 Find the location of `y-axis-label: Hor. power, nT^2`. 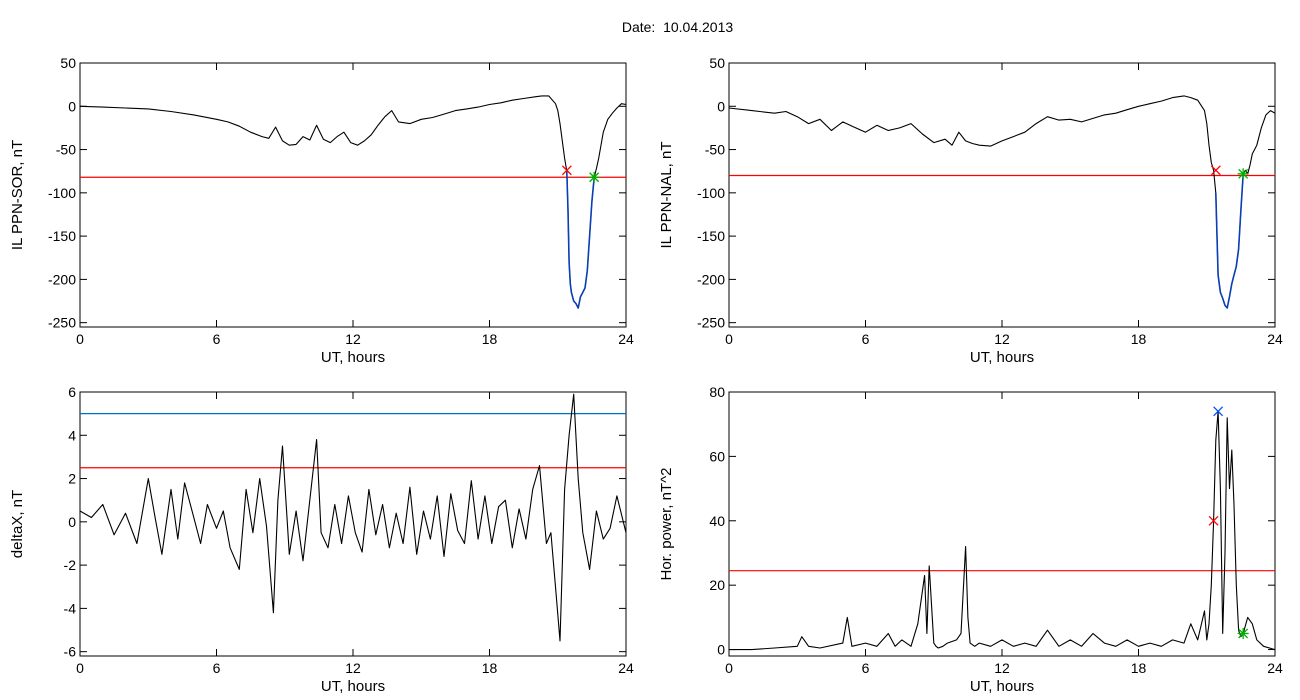

y-axis-label: Hor. power, nT^2 is located at coordinates (666, 524).